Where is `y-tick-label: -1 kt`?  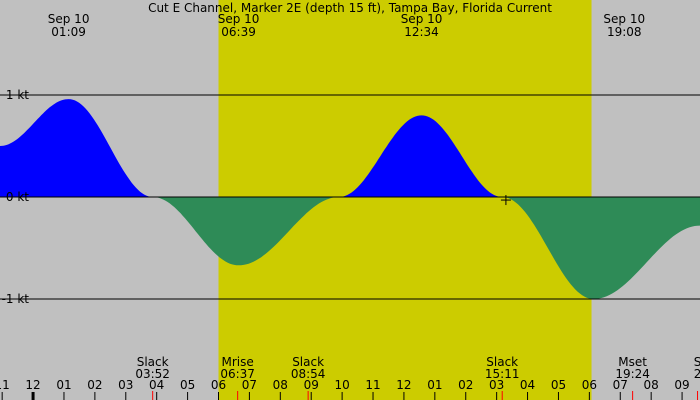
y-tick-label: -1 kt is located at coordinates (16, 299).